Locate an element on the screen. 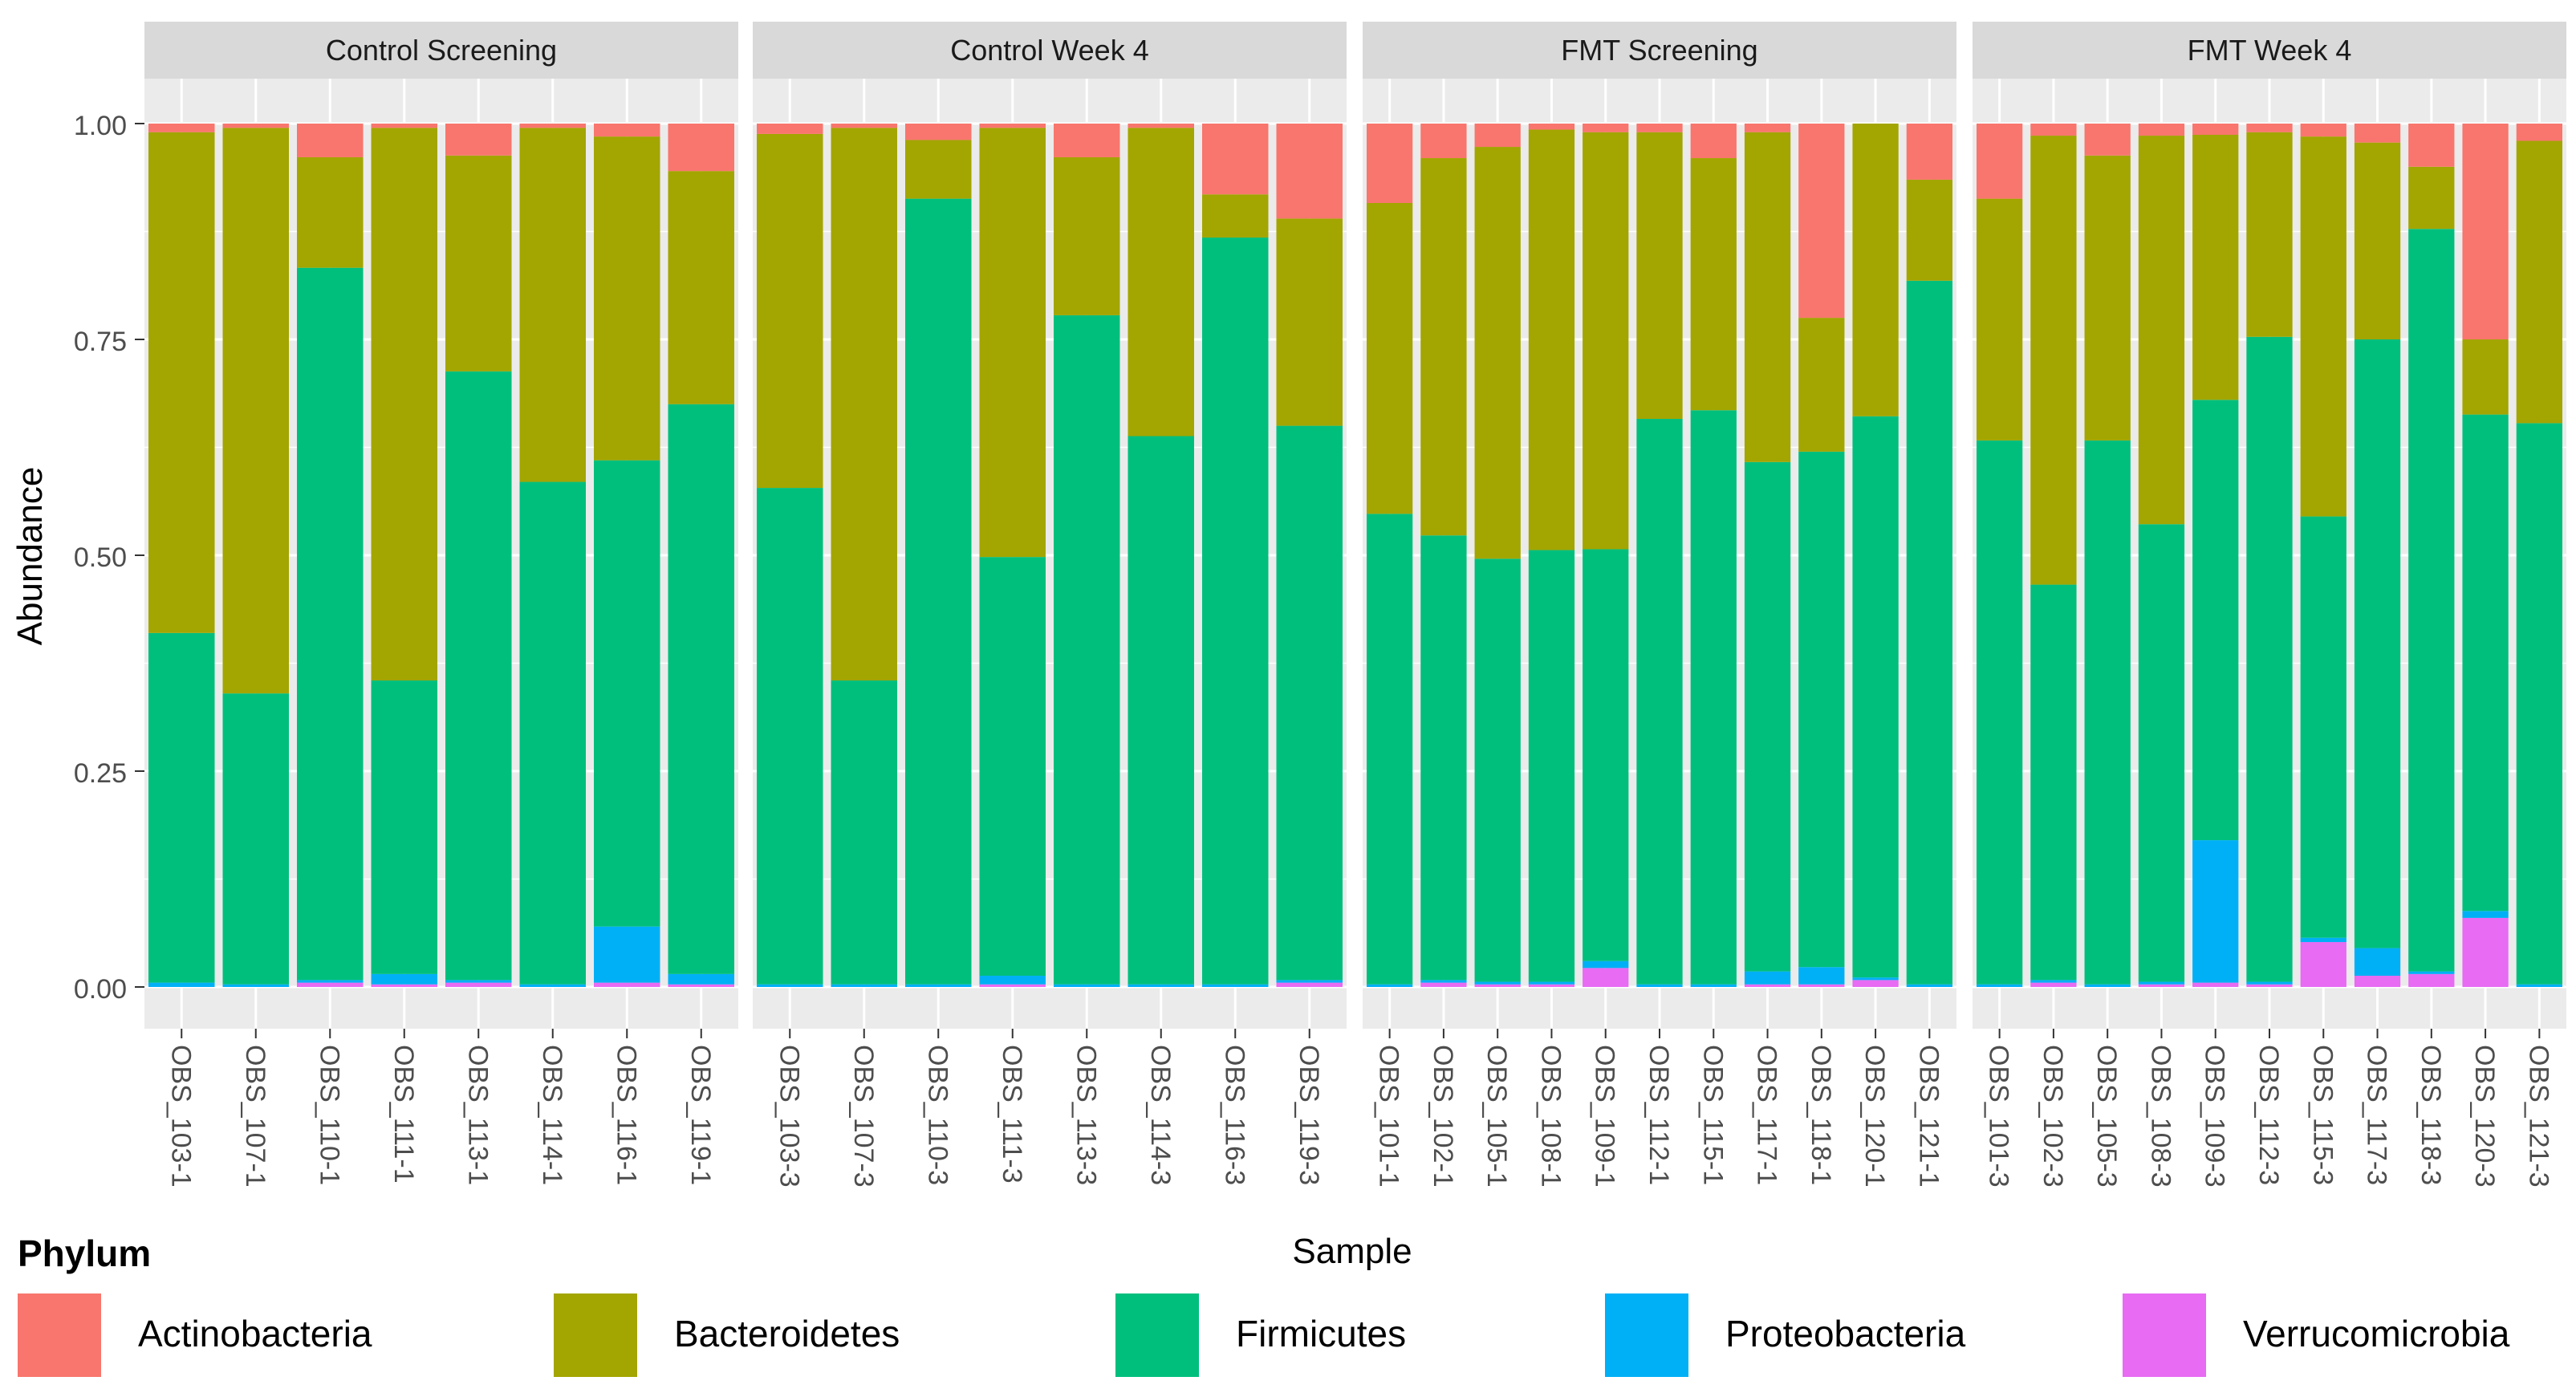  x-tick-label: OBS_120-1 is located at coordinates (1874, 1116).